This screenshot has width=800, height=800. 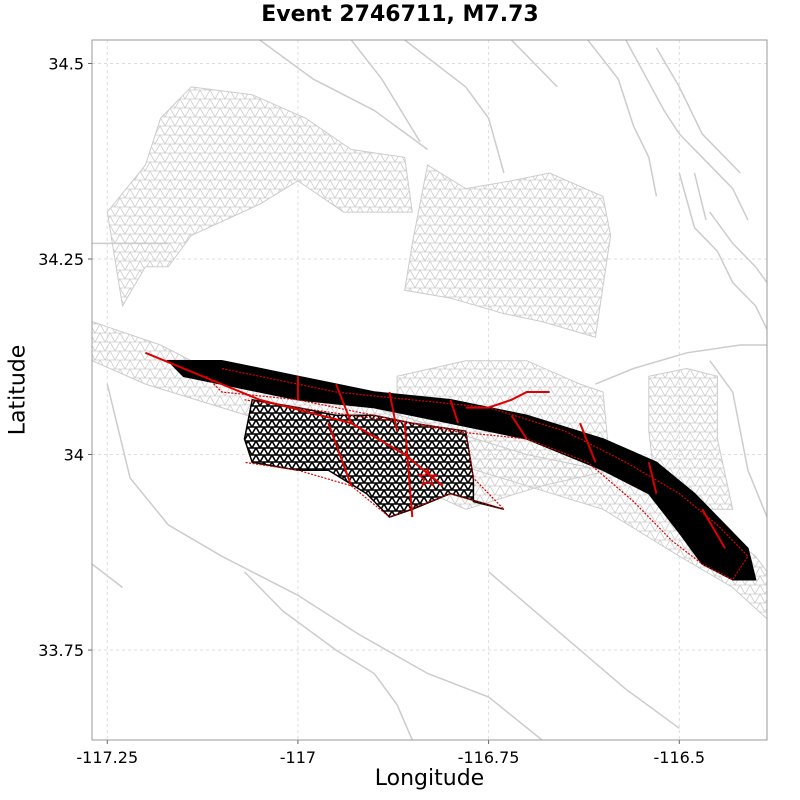 What do you see at coordinates (298, 757) in the screenshot?
I see `x-tick-label: -117` at bounding box center [298, 757].